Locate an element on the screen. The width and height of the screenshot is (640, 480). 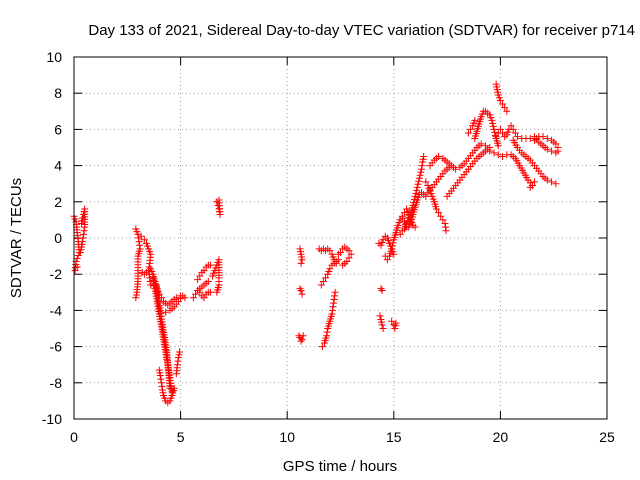
x-axis-label: GPS time / hours is located at coordinates (340, 466).